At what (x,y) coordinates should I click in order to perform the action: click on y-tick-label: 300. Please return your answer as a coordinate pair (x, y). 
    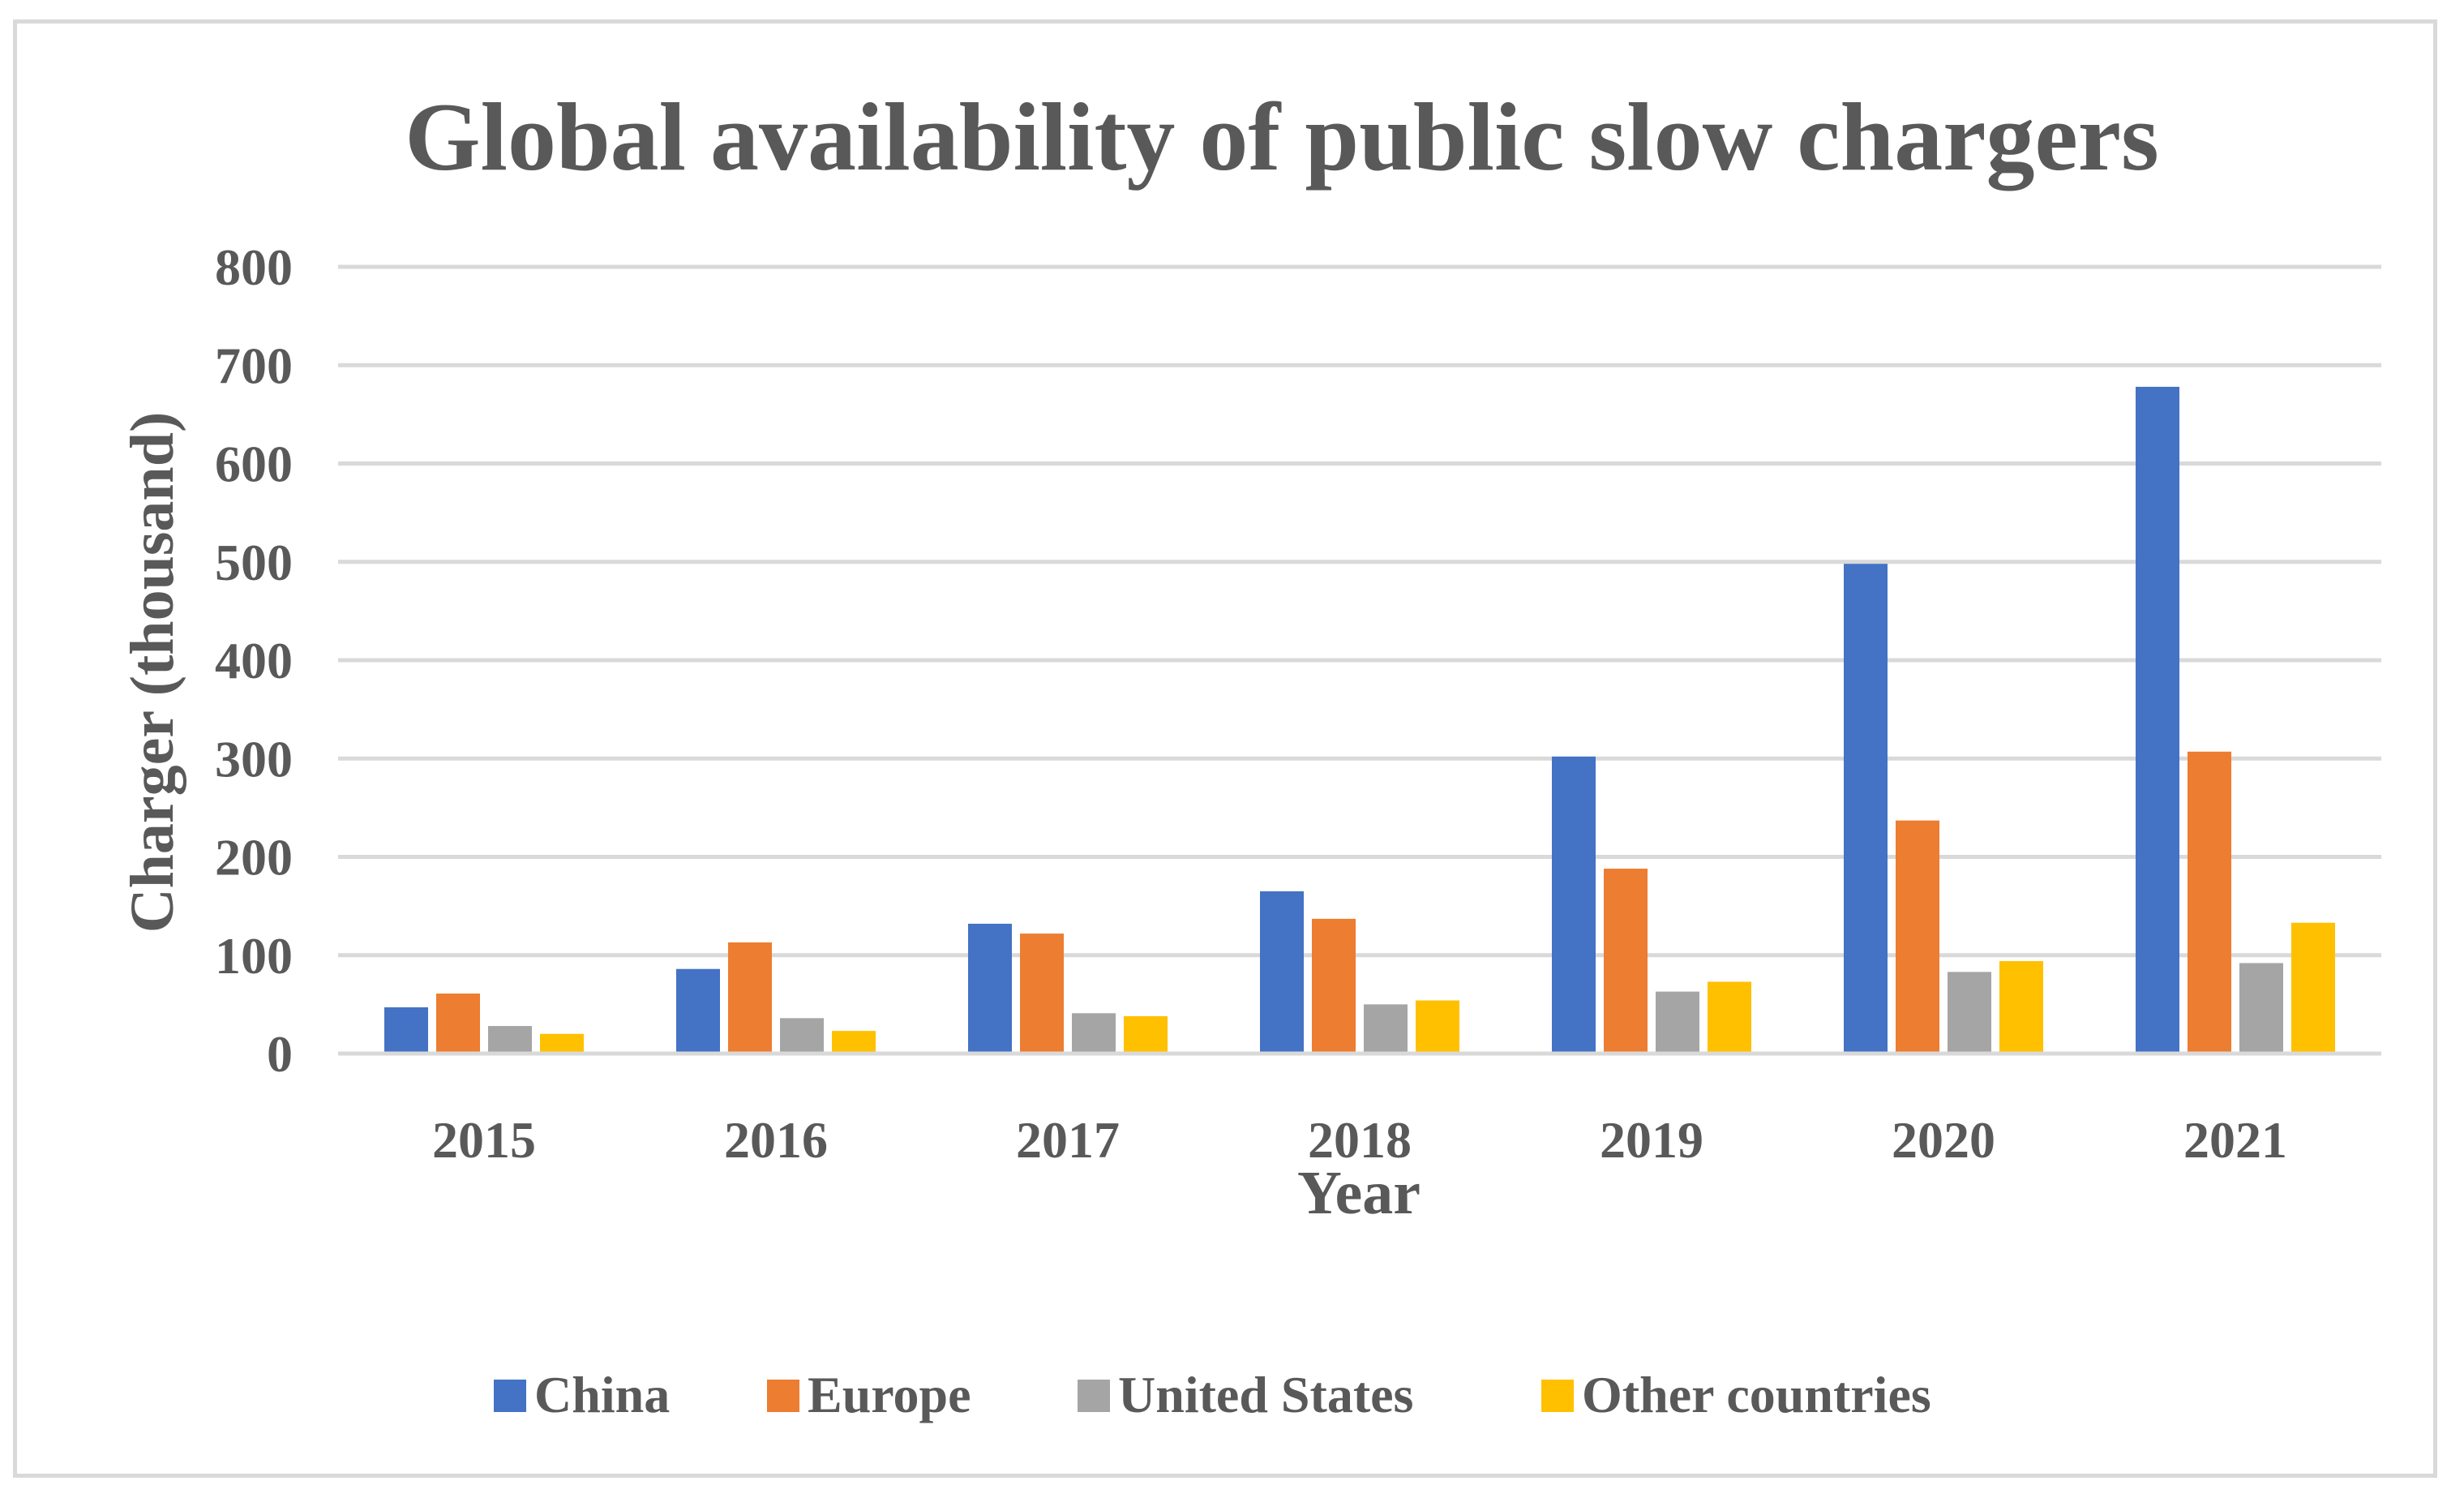
    Looking at the image, I should click on (254, 759).